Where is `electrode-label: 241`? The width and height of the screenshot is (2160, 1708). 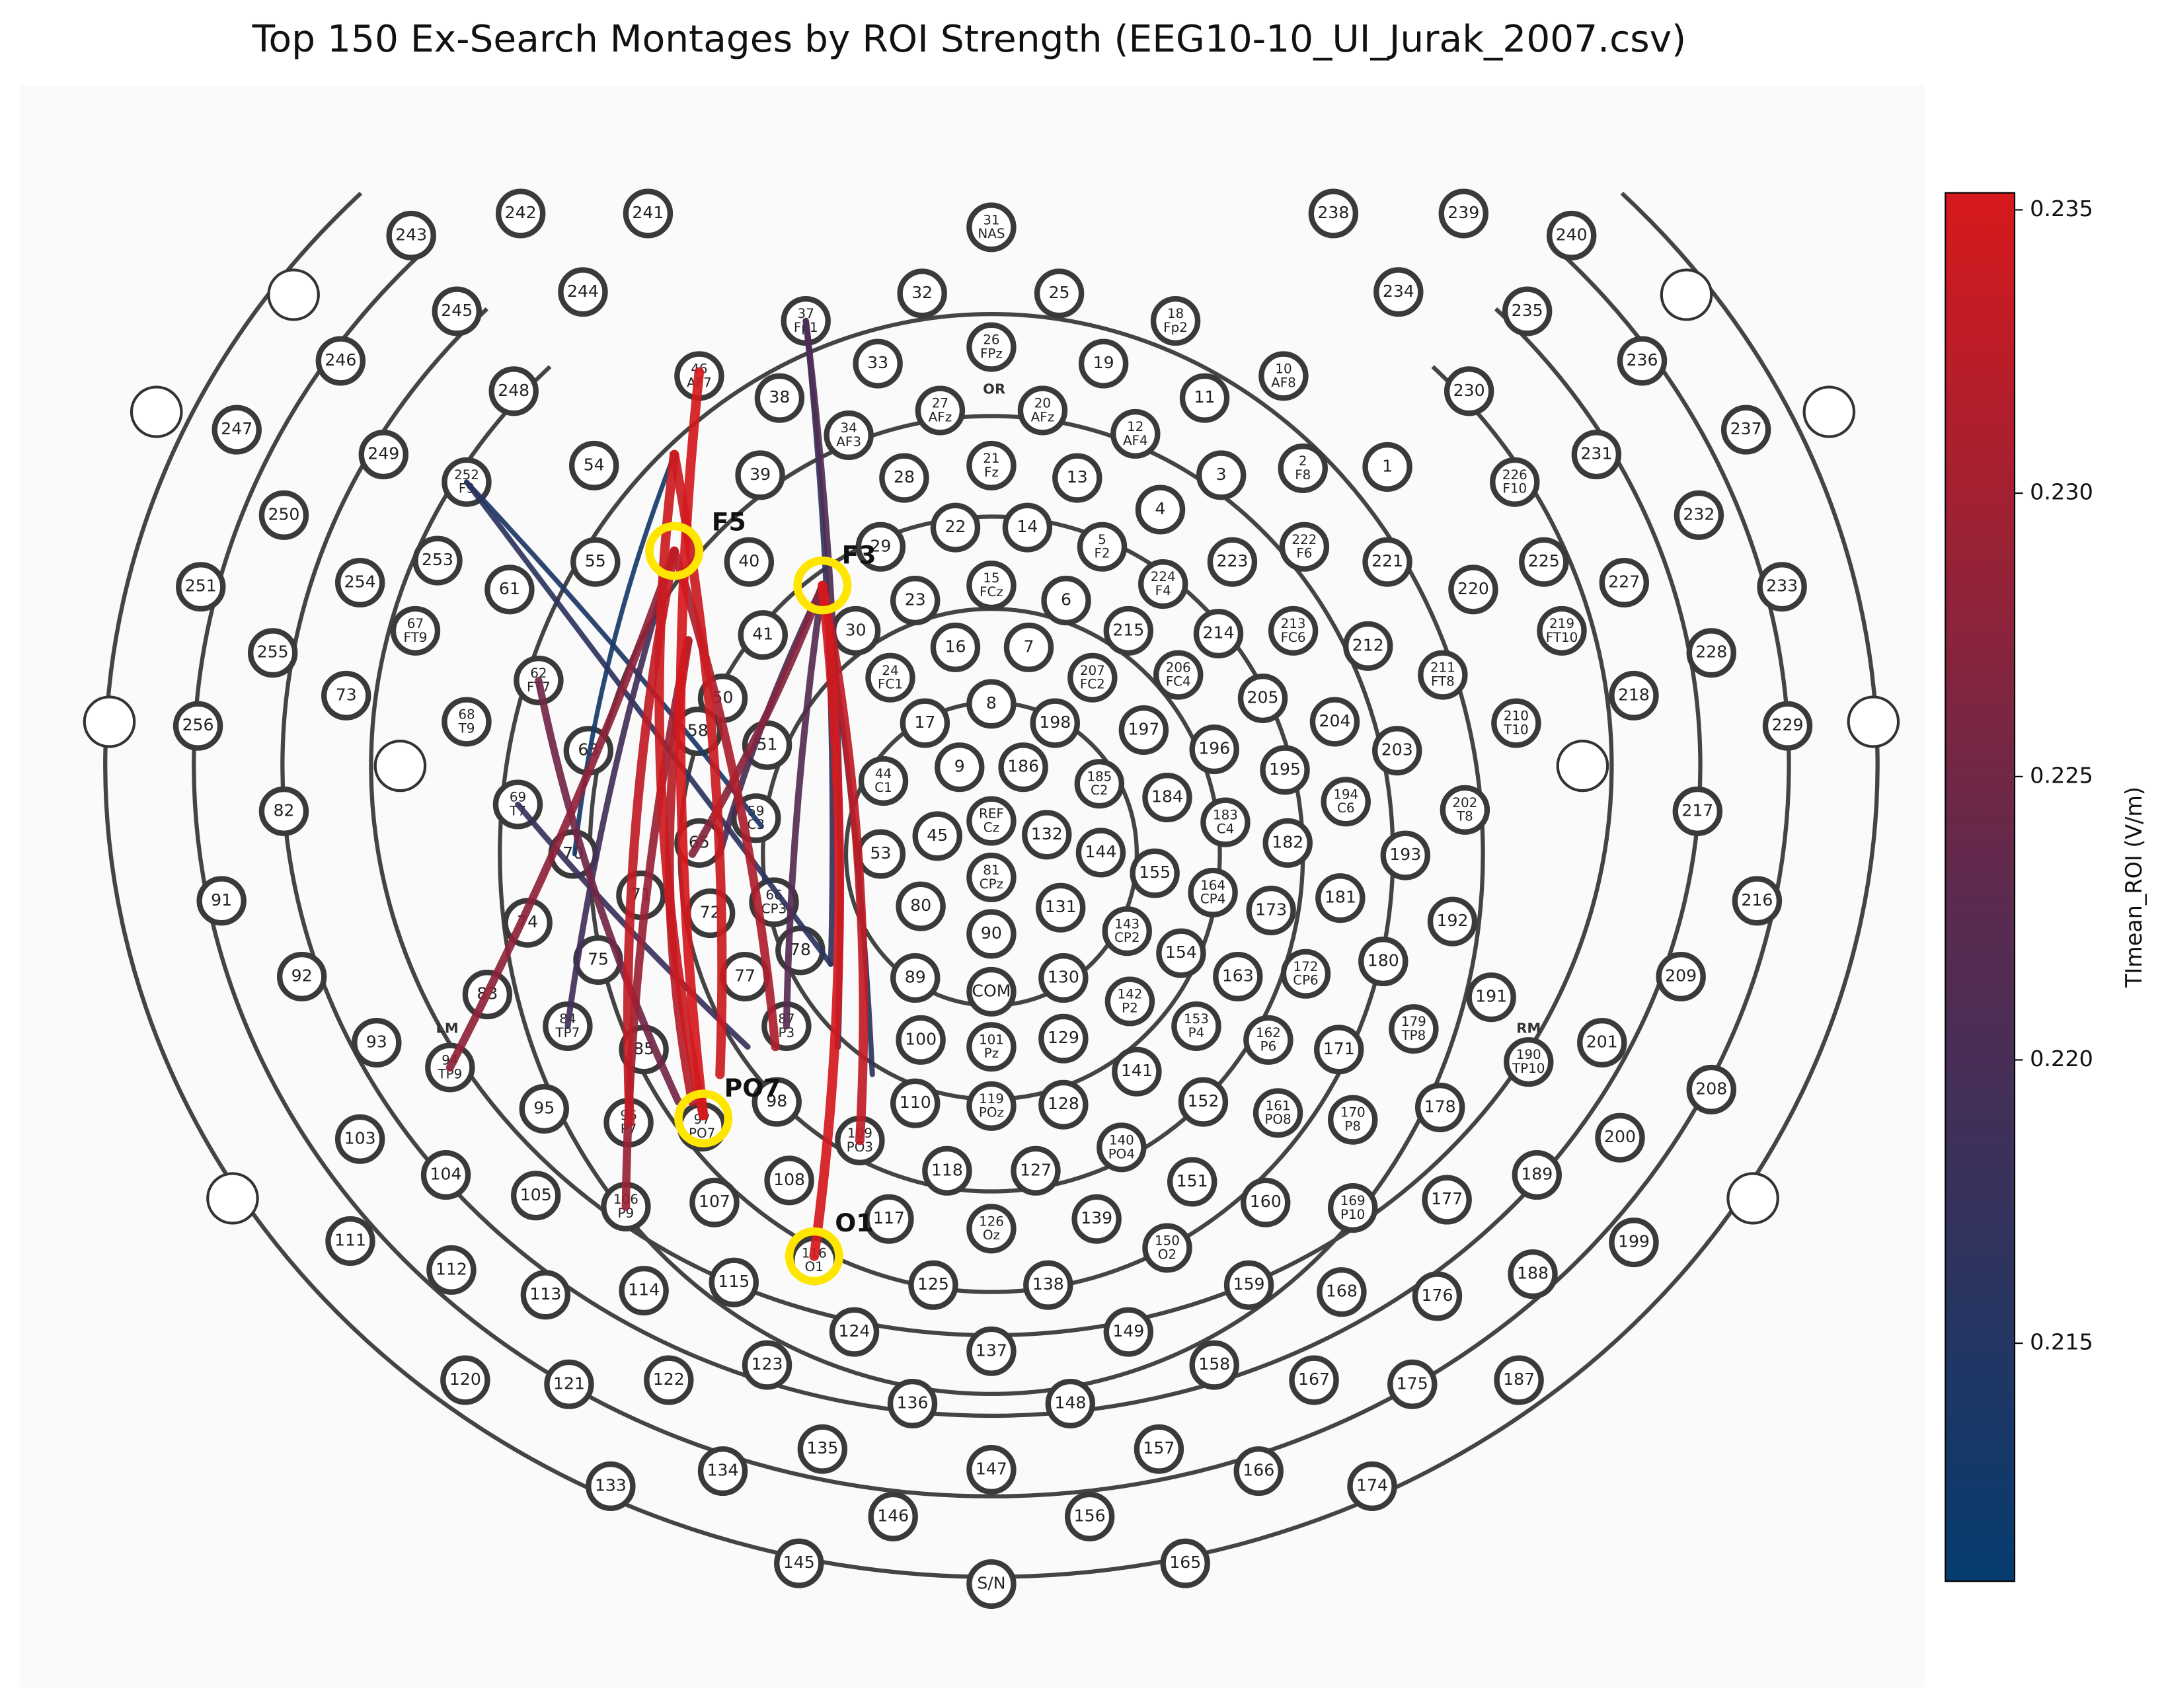
electrode-label: 241 is located at coordinates (648, 212).